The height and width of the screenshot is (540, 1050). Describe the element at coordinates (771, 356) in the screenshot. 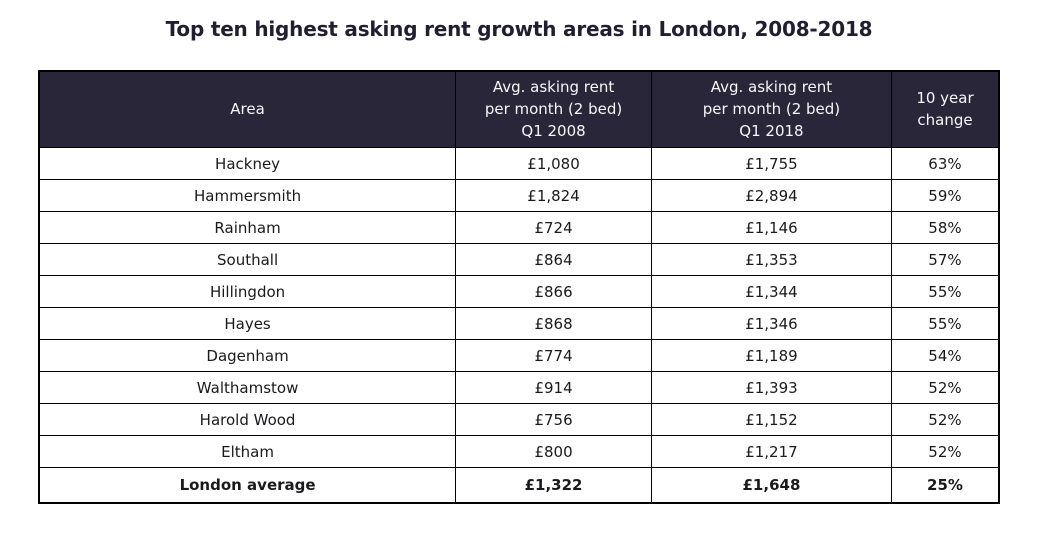

I see `cell-rent-2018: £1,189` at that location.